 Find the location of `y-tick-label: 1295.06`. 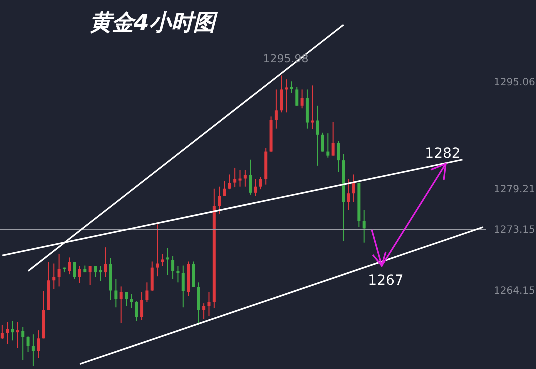

y-tick-label: 1295.06 is located at coordinates (515, 82).